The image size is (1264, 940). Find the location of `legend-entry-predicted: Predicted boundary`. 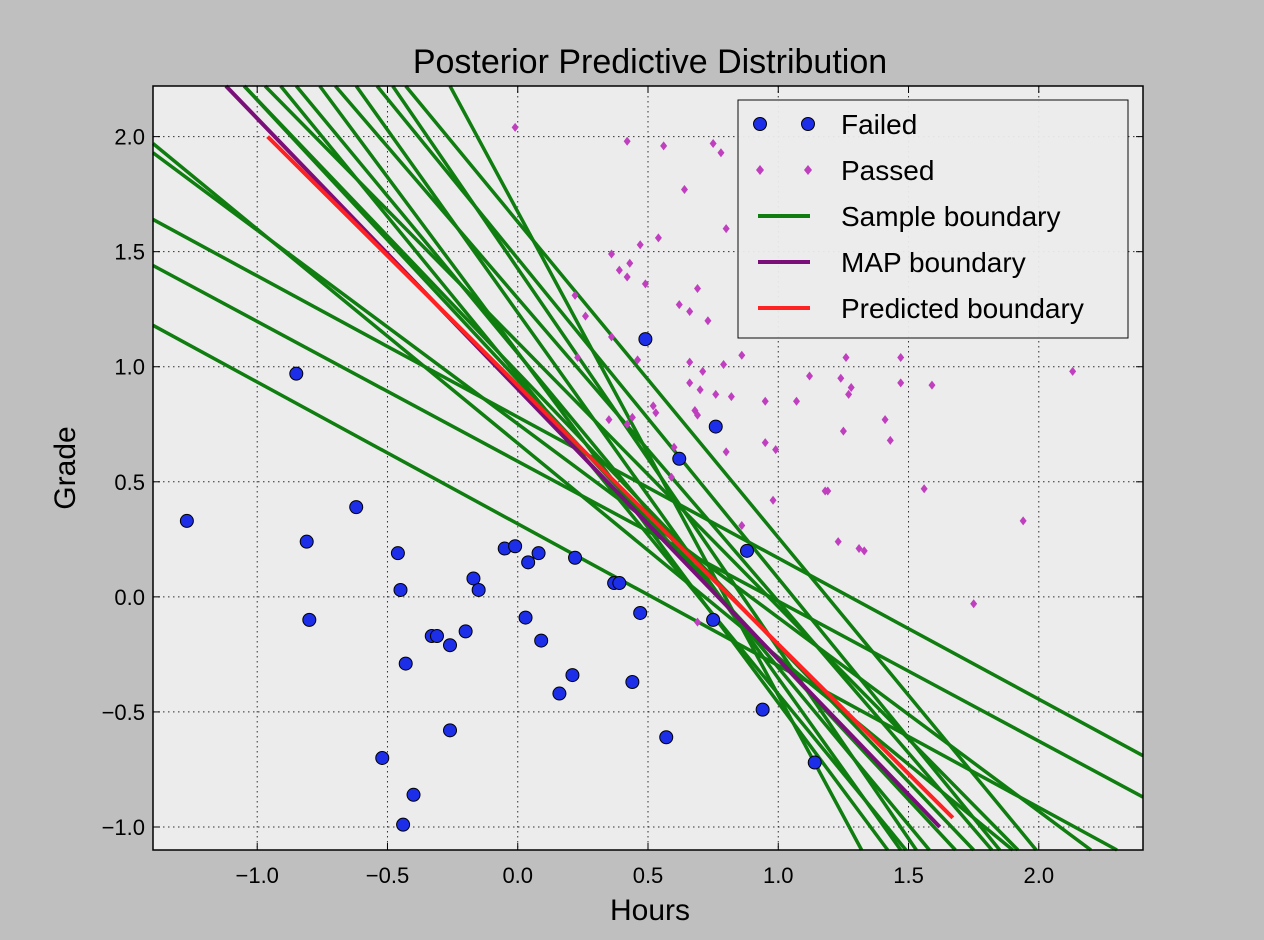

legend-entry-predicted: Predicted boundary is located at coordinates (921, 308).